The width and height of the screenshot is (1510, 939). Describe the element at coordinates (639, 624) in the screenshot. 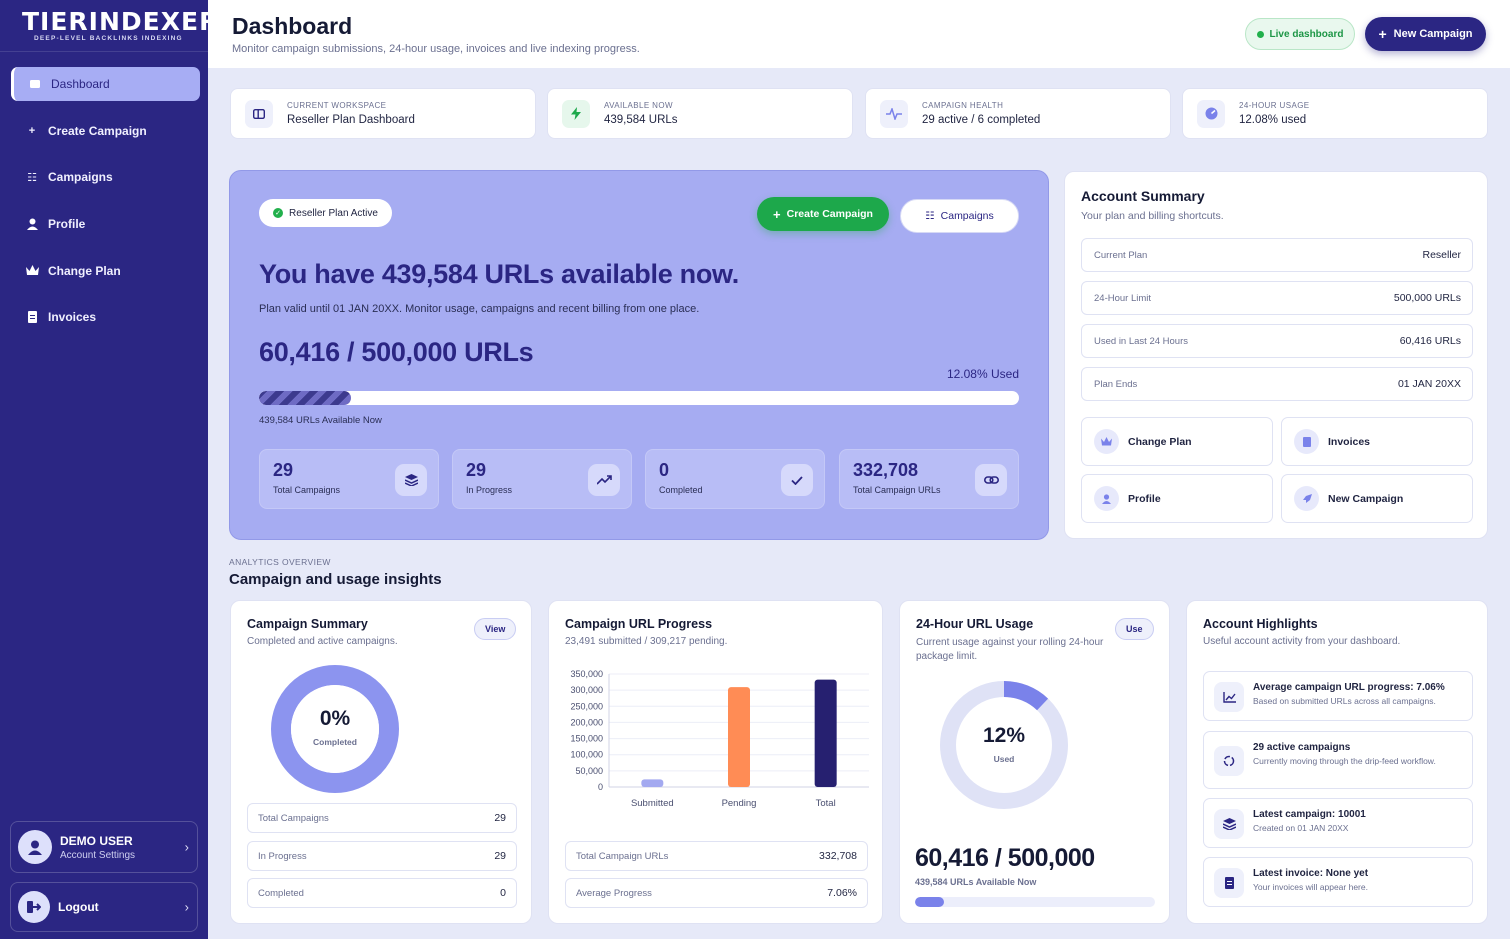

I see `card-title: Campaign URL Progress` at that location.